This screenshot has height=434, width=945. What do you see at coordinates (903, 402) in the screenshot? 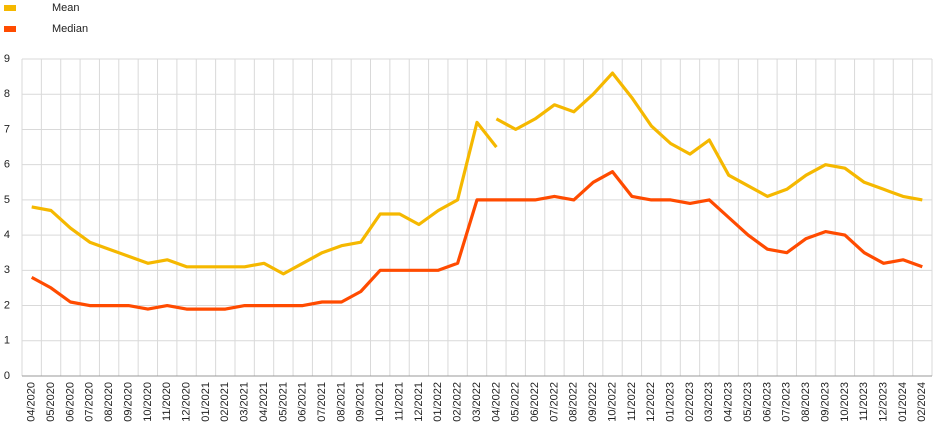
I see `x-tick-label: 01/2024` at bounding box center [903, 402].